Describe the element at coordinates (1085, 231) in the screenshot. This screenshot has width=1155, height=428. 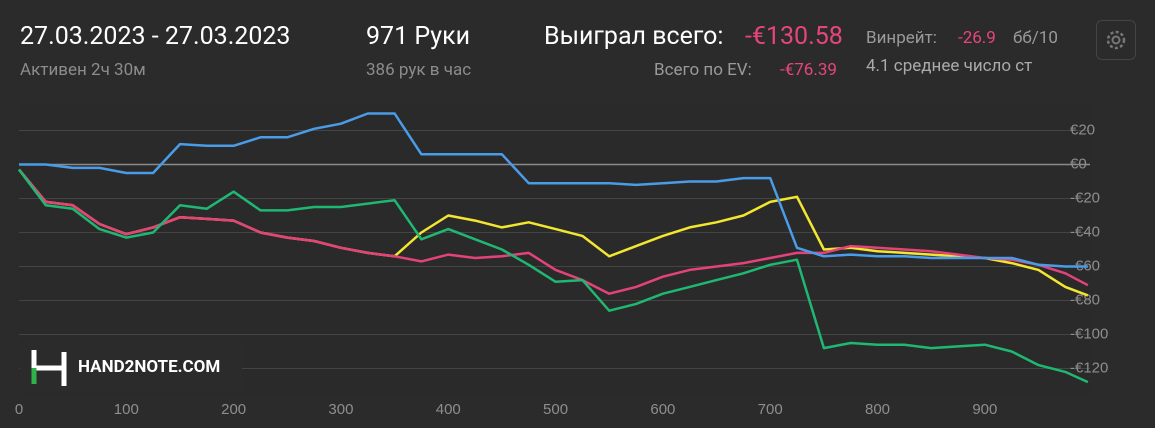
I see `y-tick-label: -€40` at that location.